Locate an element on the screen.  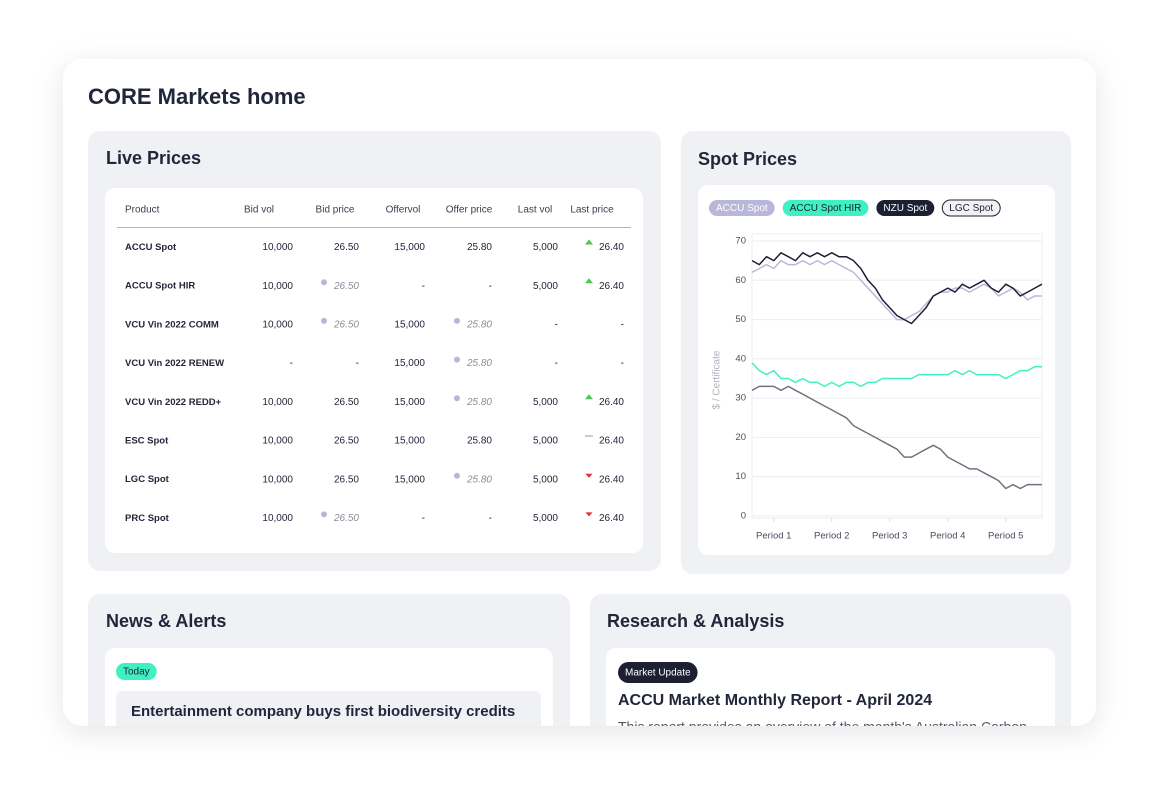
panel-title: Spot Prices is located at coordinates (747, 159).